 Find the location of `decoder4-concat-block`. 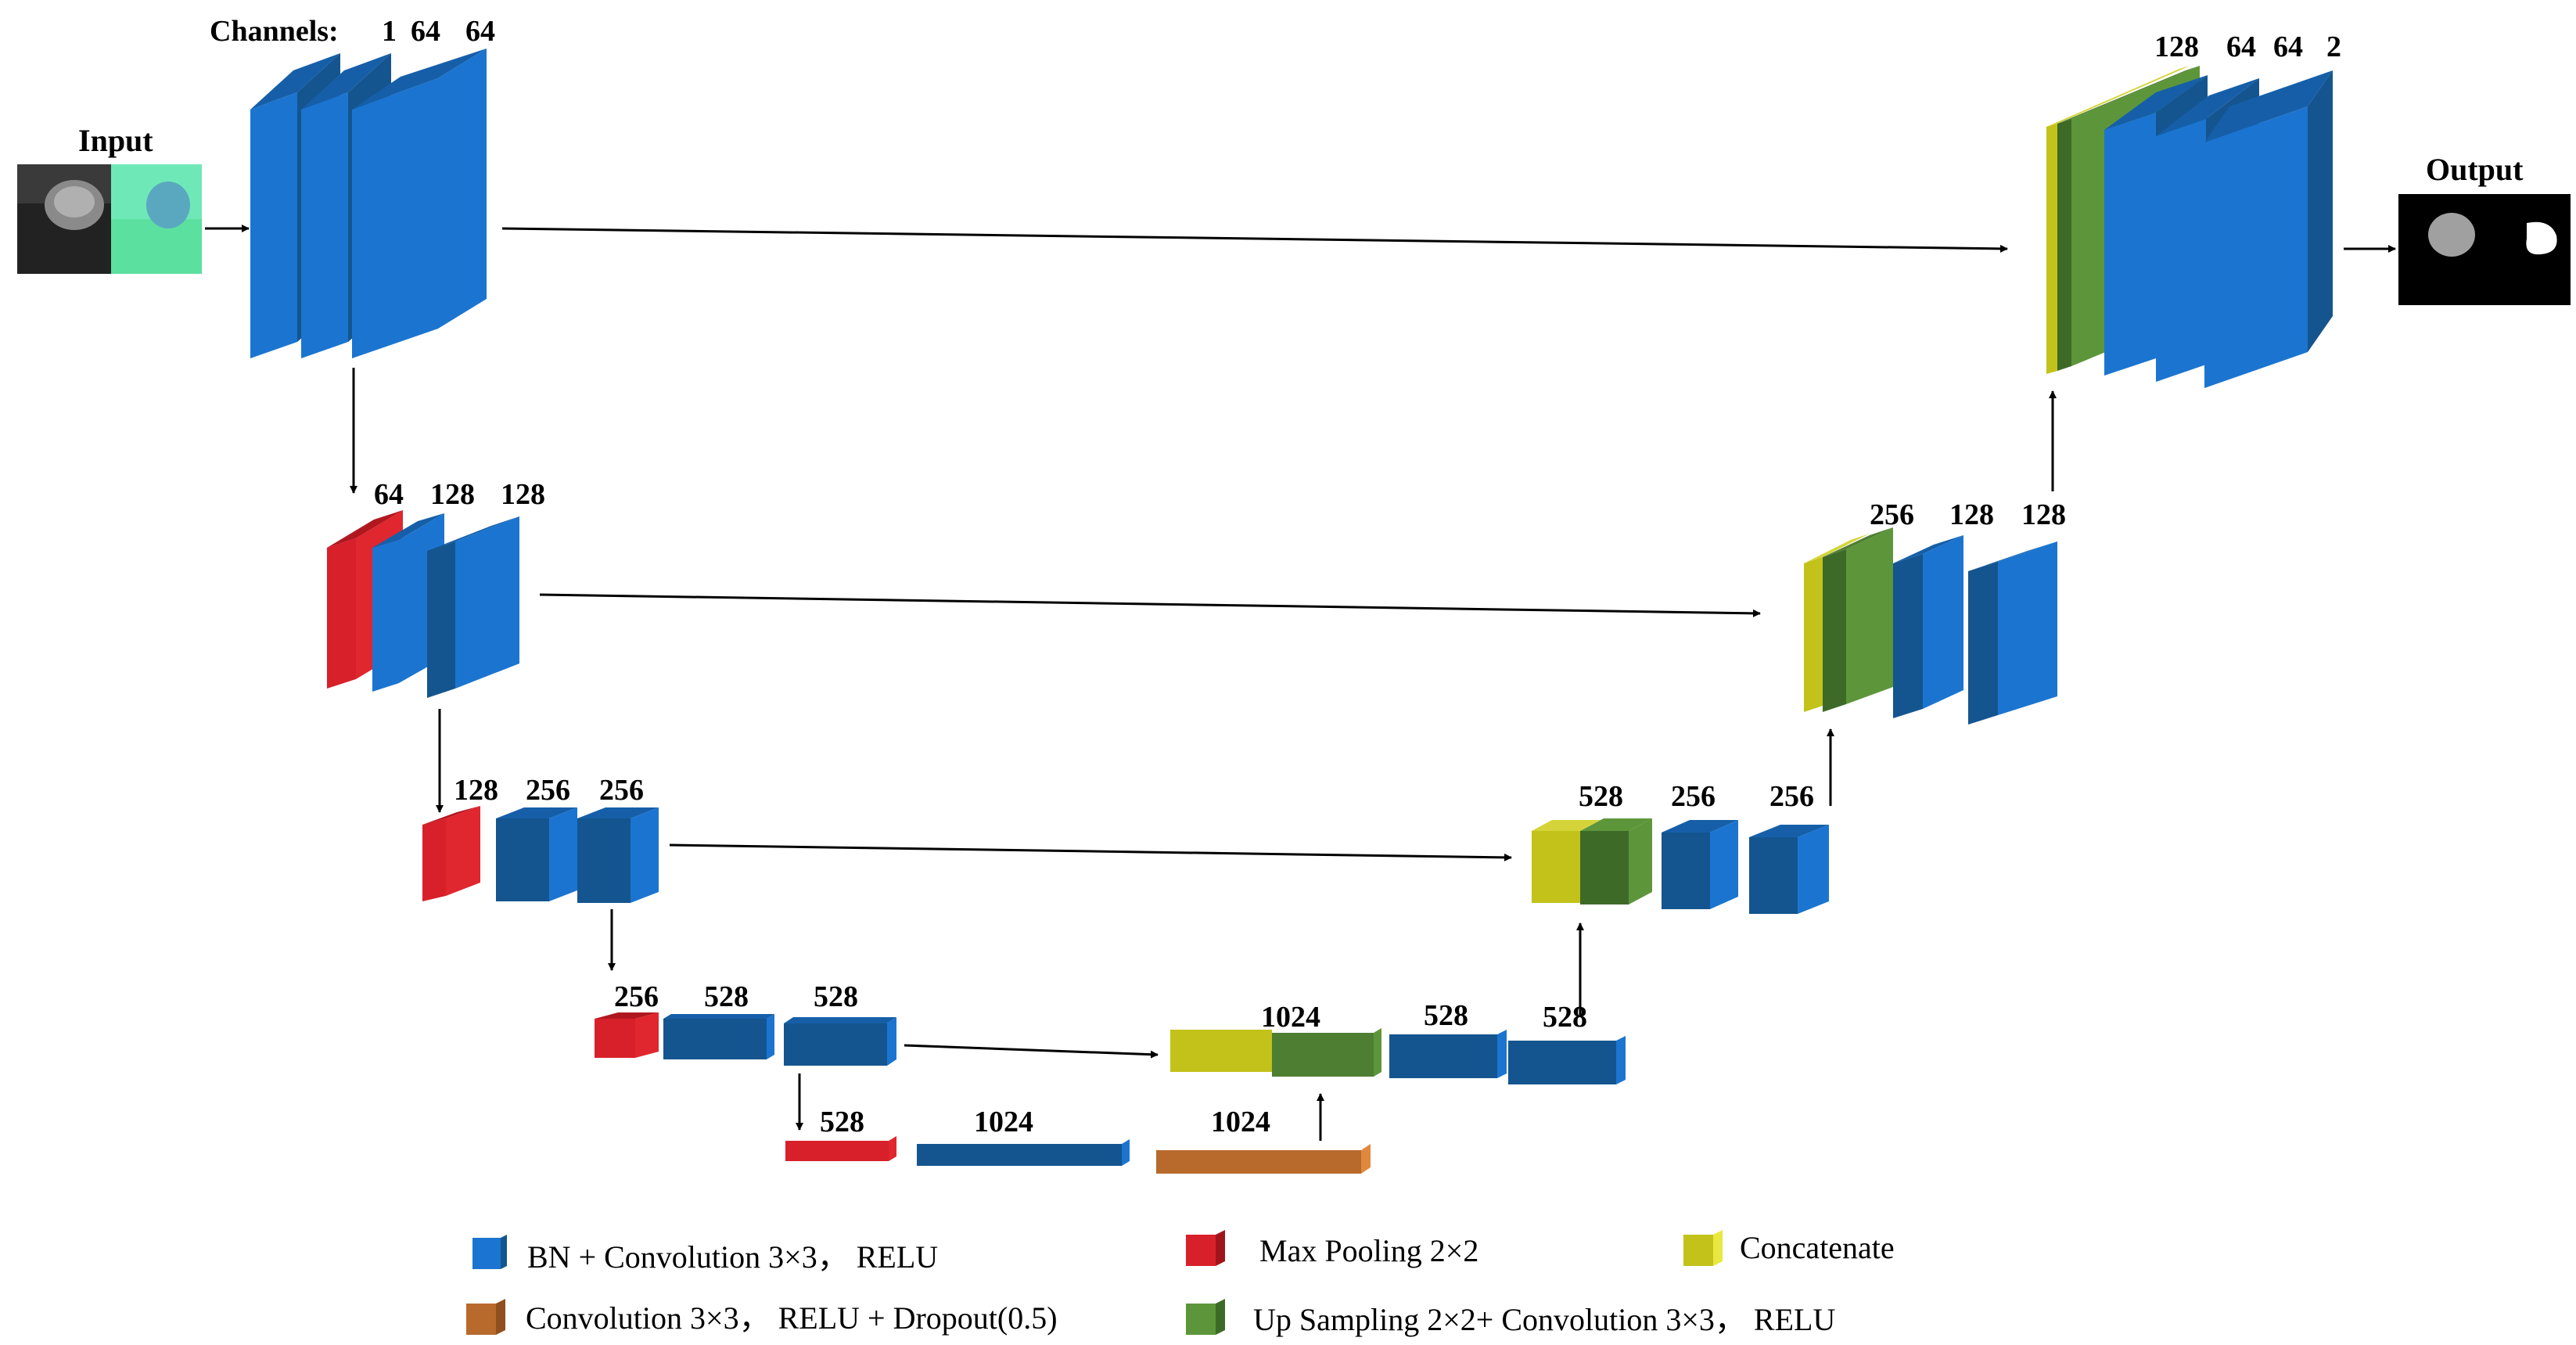

decoder4-concat-block is located at coordinates (1221, 1051).